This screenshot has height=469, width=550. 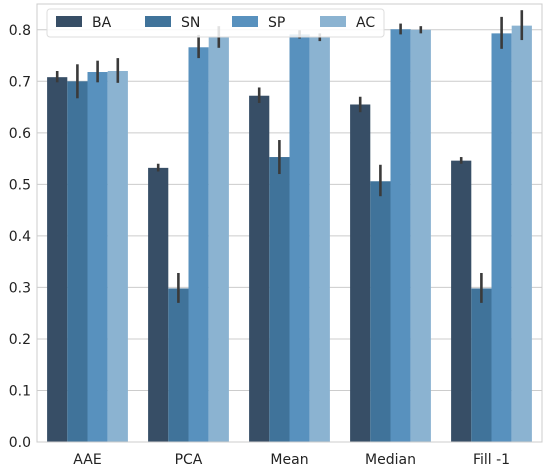 I want to click on legend-swatch-ba, so click(x=69, y=21).